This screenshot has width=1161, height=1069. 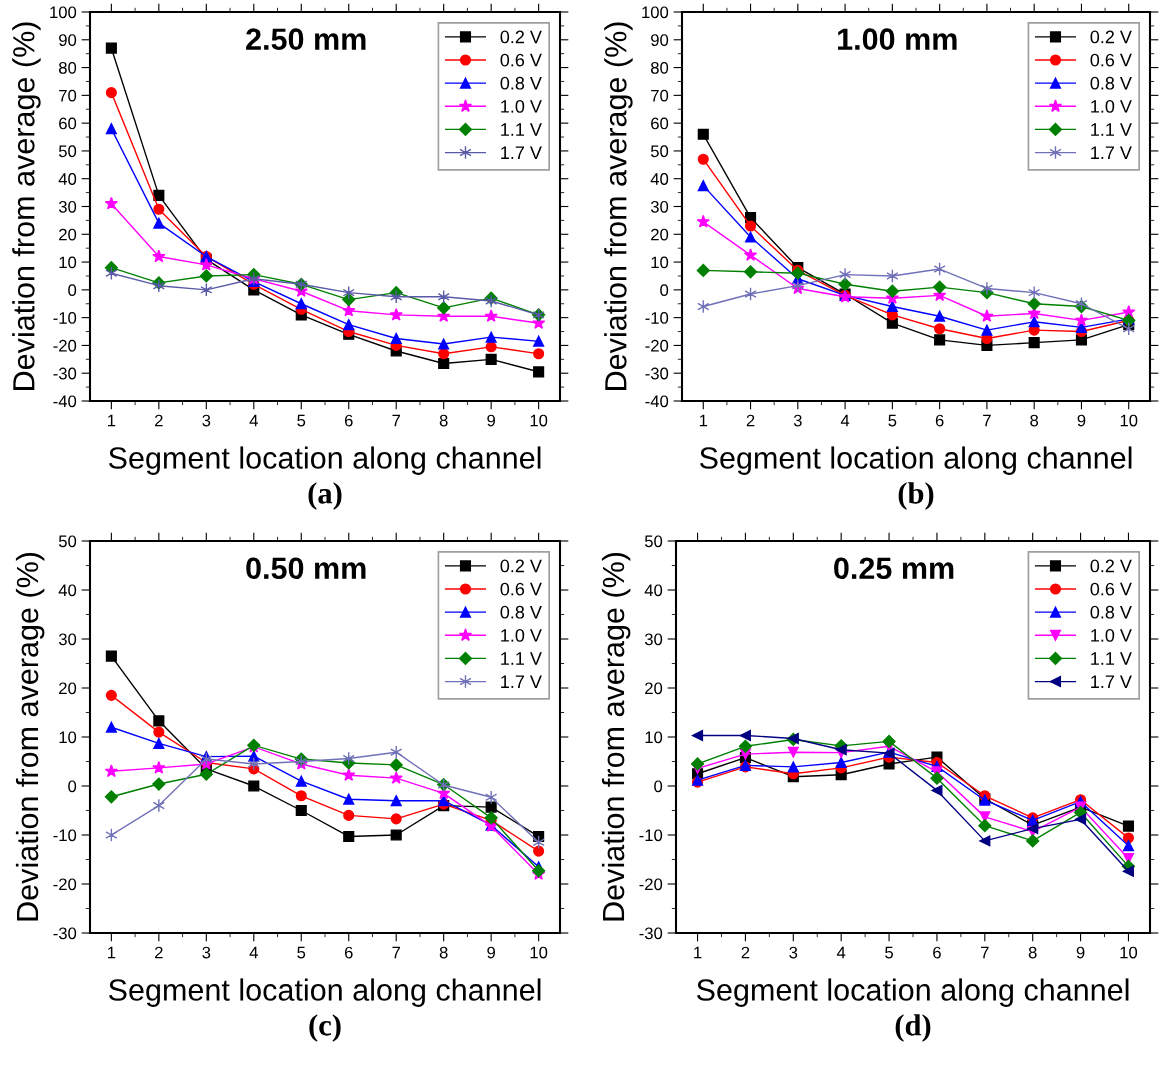 I want to click on chart-title: 2.50 mm, so click(x=306, y=39).